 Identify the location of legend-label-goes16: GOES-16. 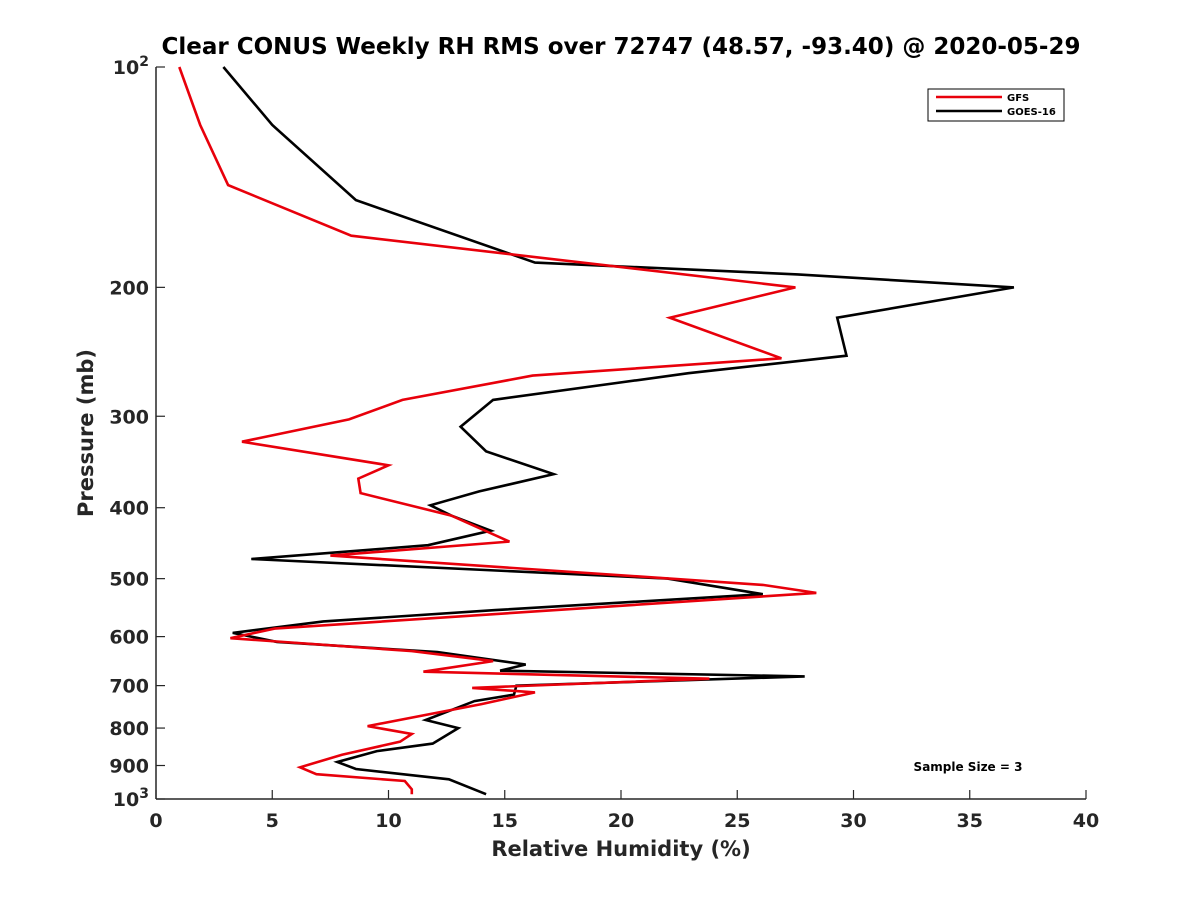
(1031, 112).